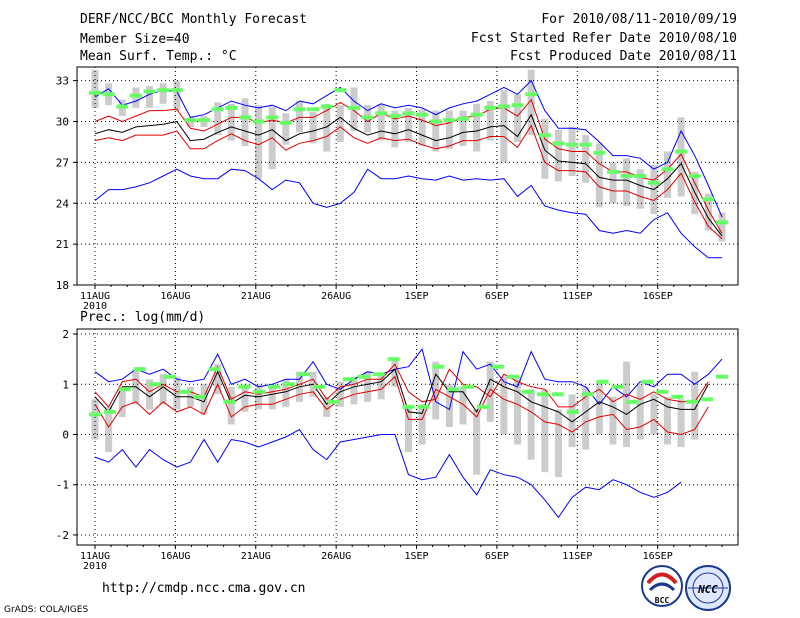 The image size is (800, 618). Describe the element at coordinates (204, 588) in the screenshot. I see `source-url: http://cmdp.ncc.cma.gov.cn` at that location.